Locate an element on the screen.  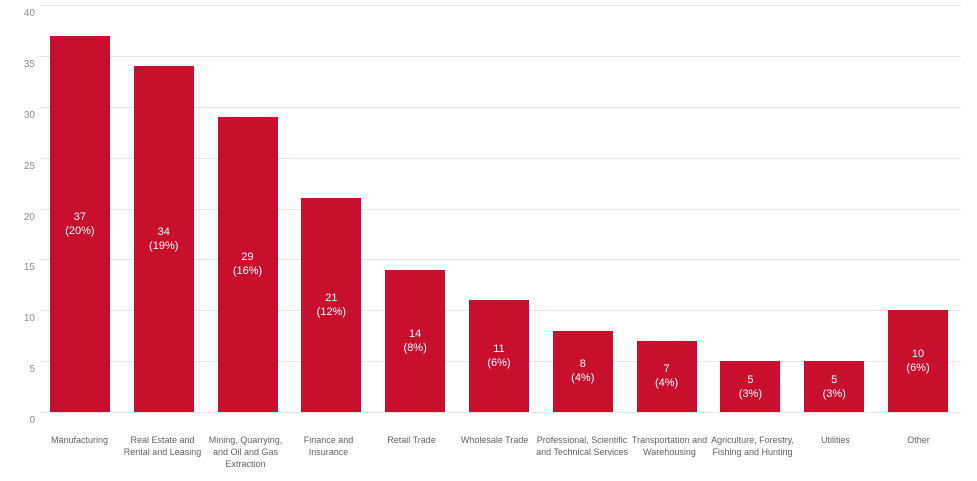
bar-count: 8 is located at coordinates (582, 364).